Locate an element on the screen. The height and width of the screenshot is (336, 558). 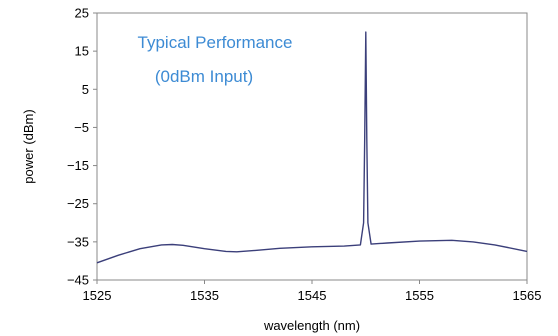
x-tick-label: 1565 is located at coordinates (527, 295).